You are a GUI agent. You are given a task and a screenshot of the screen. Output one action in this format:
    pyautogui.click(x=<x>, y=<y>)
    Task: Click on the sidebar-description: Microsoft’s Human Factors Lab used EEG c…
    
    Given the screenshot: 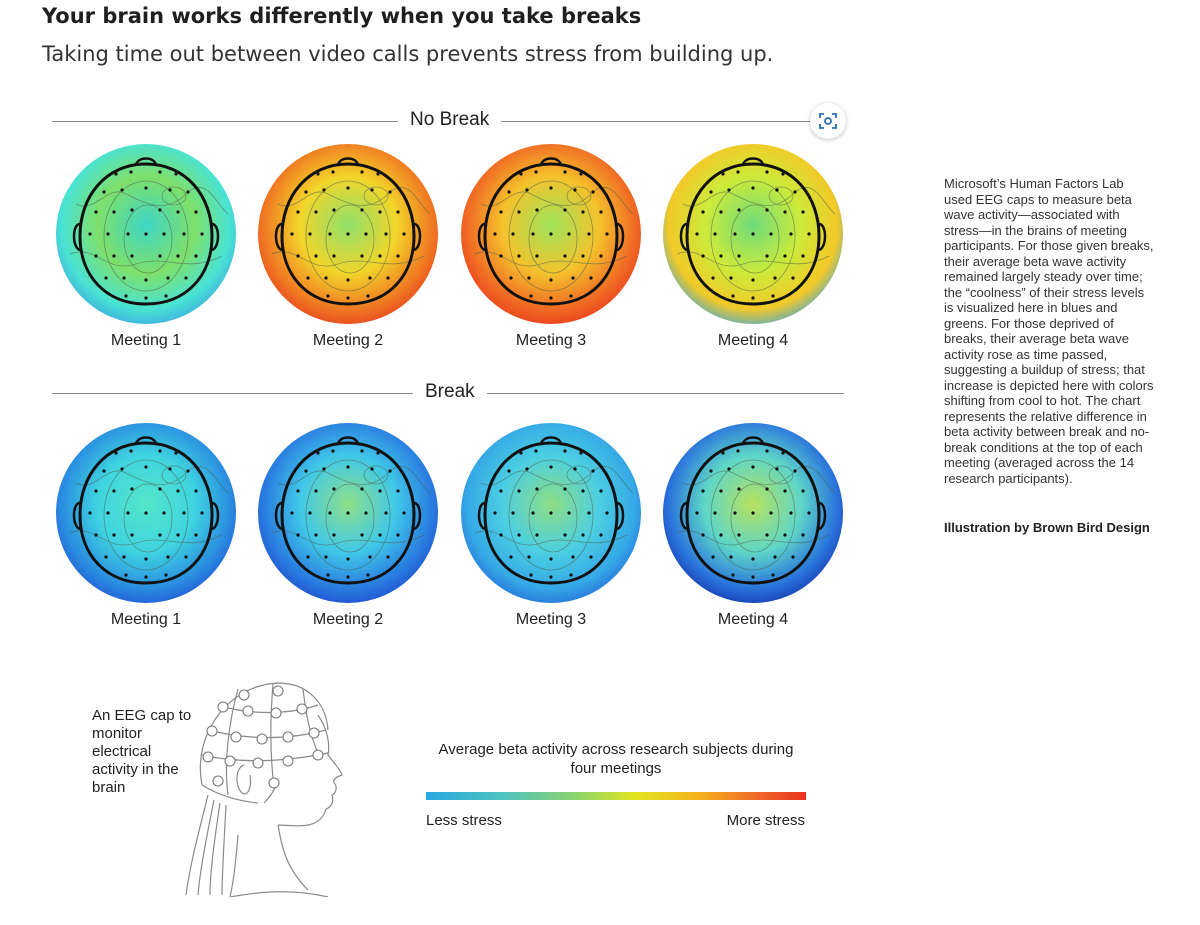 What is the action you would take?
    pyautogui.click(x=1049, y=331)
    